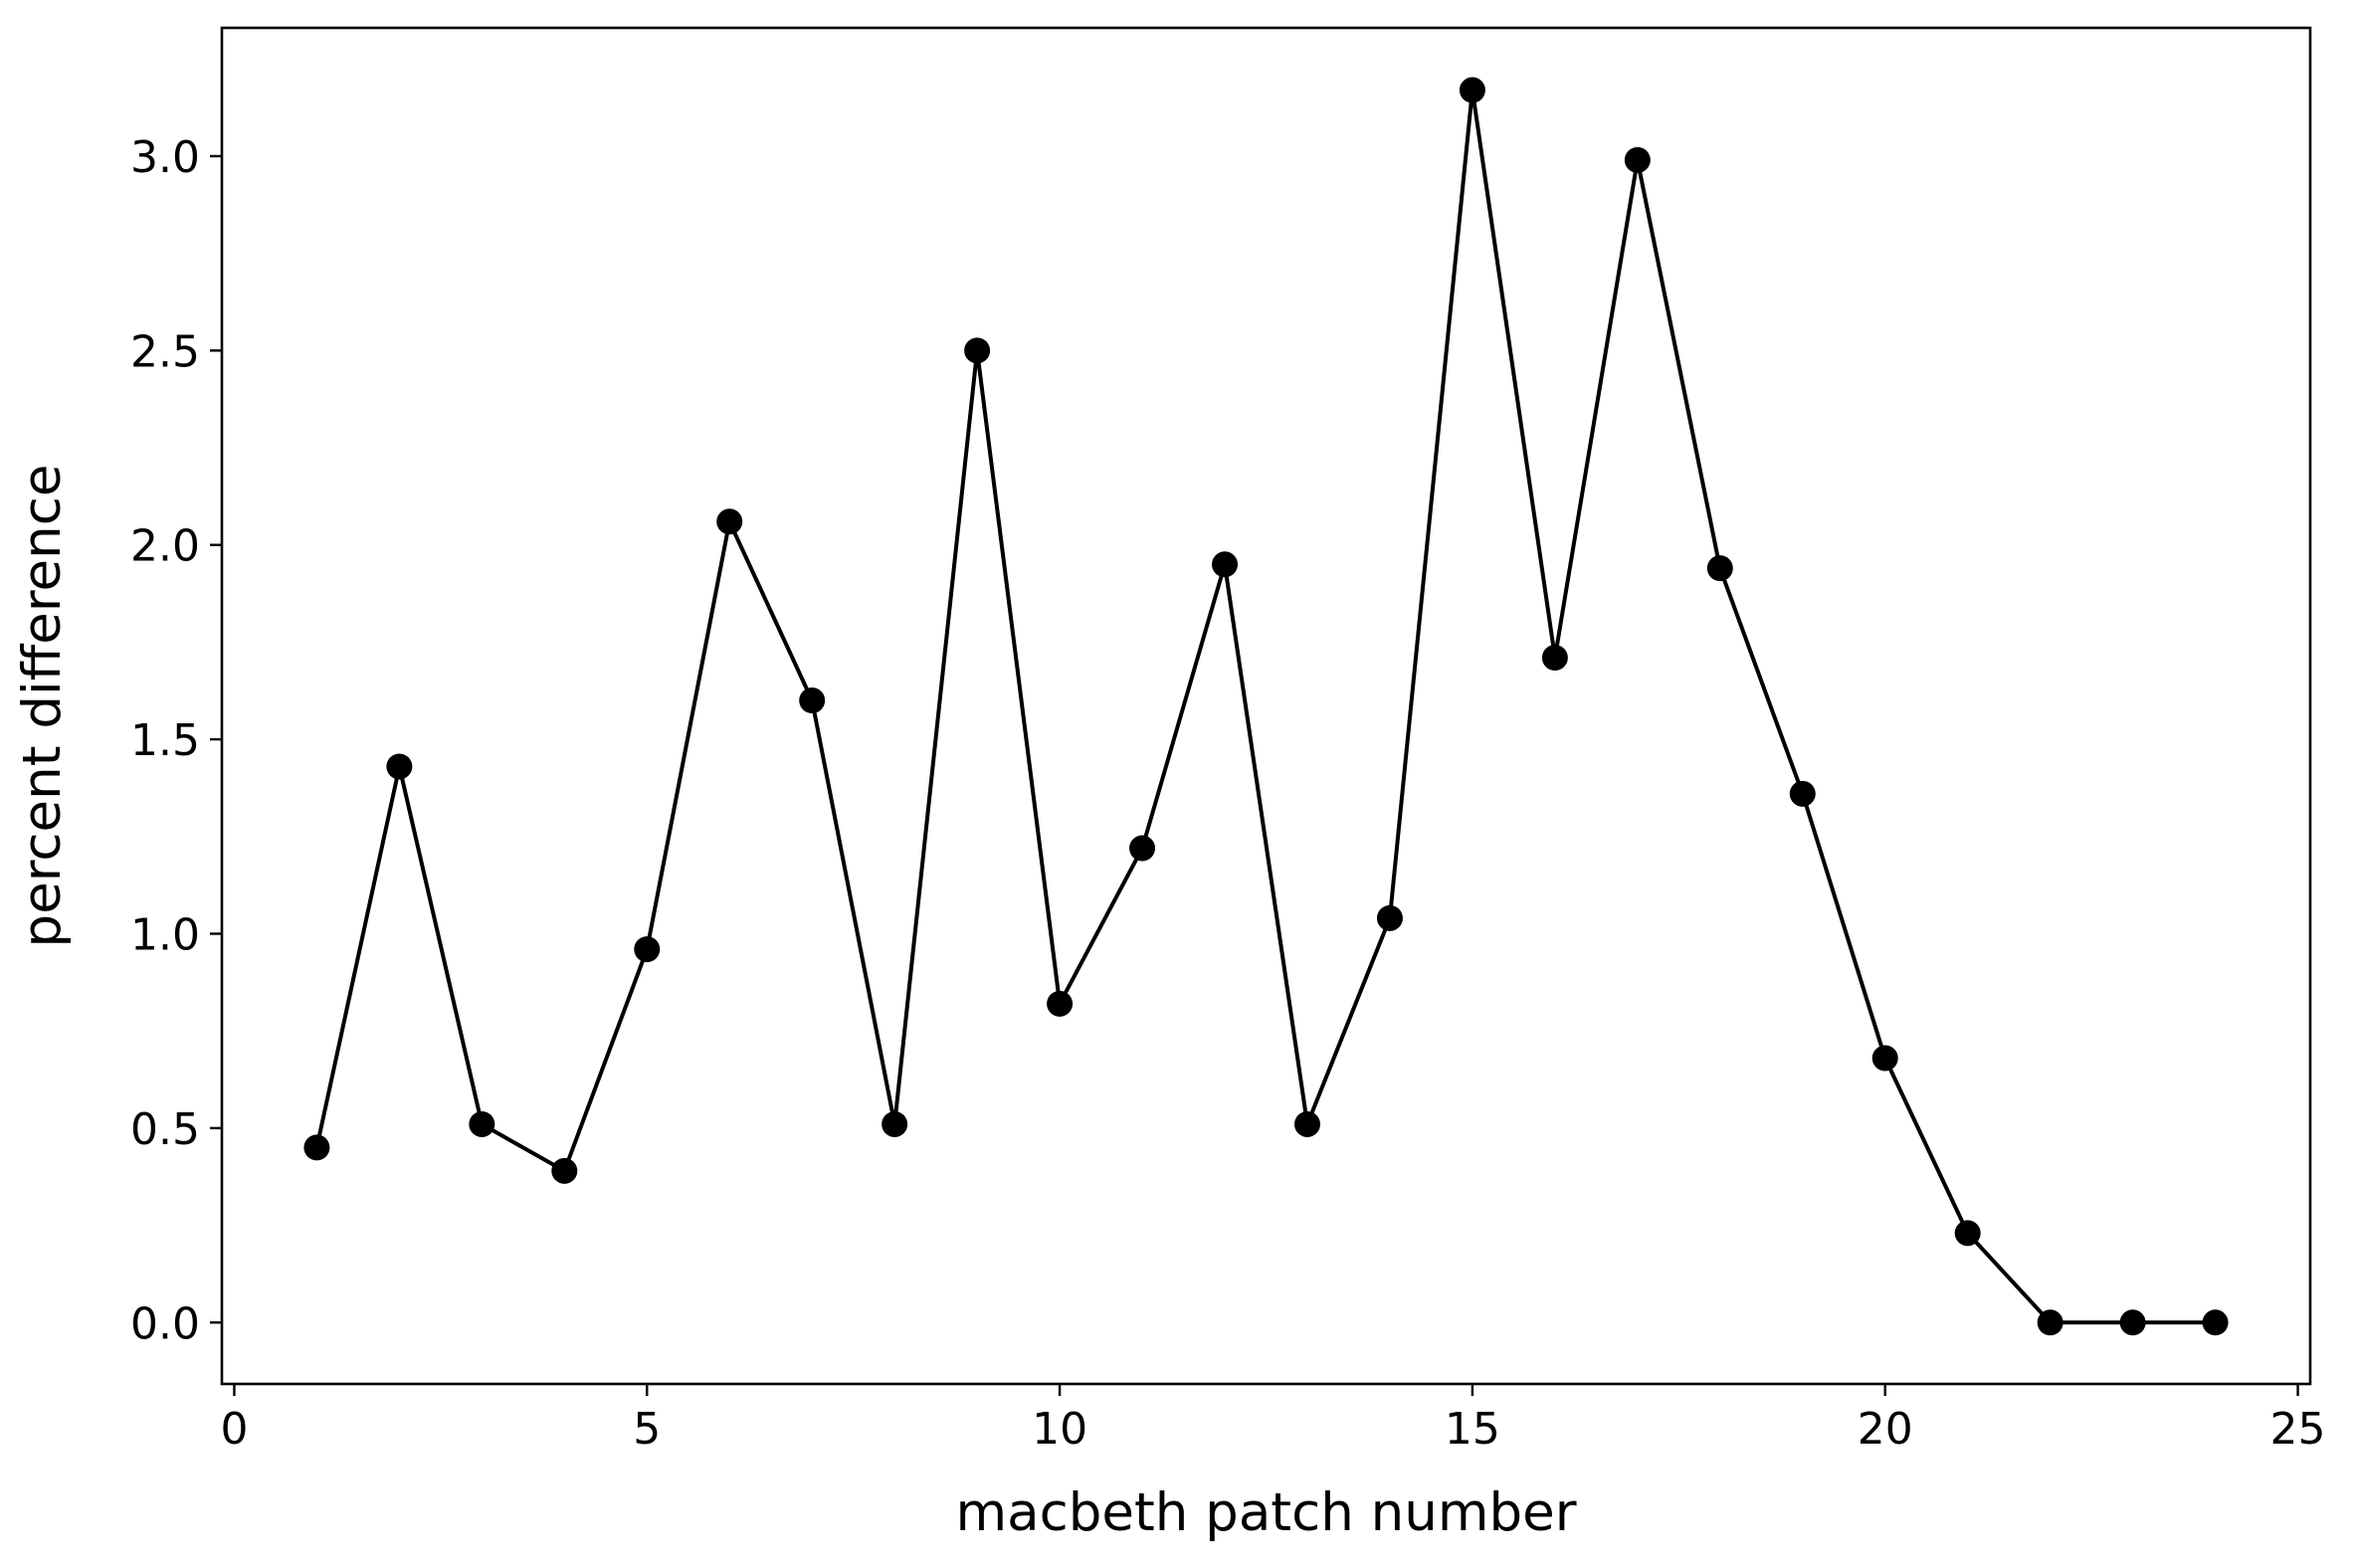 Image resolution: width=2354 pixels, height=1568 pixels. I want to click on y-tick-label: 1.0, so click(165, 934).